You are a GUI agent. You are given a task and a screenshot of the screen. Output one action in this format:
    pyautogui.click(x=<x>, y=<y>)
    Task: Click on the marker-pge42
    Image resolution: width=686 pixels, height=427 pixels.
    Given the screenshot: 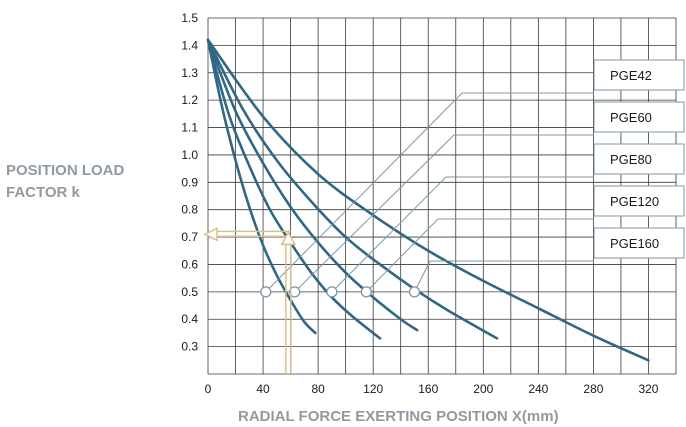 What is the action you would take?
    pyautogui.click(x=266, y=292)
    